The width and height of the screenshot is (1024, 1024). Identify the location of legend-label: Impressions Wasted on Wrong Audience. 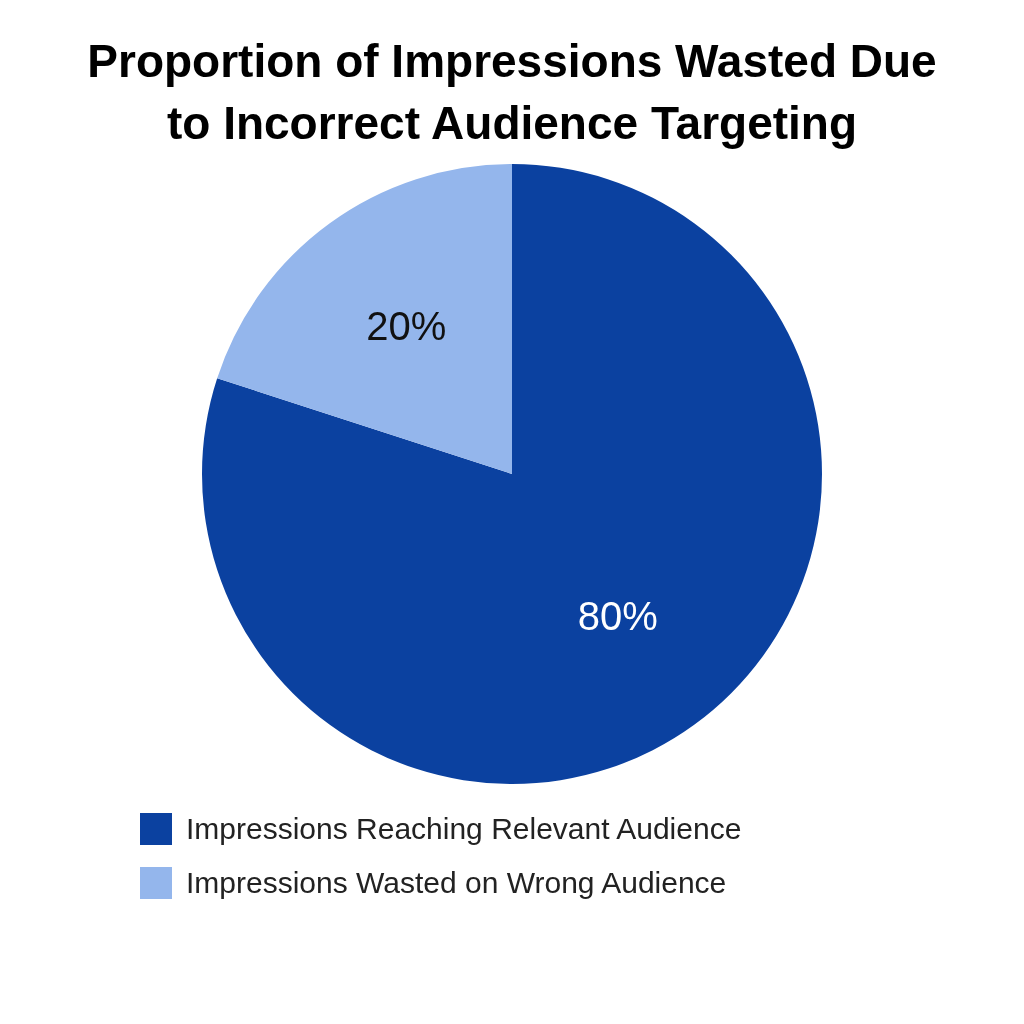
(456, 883).